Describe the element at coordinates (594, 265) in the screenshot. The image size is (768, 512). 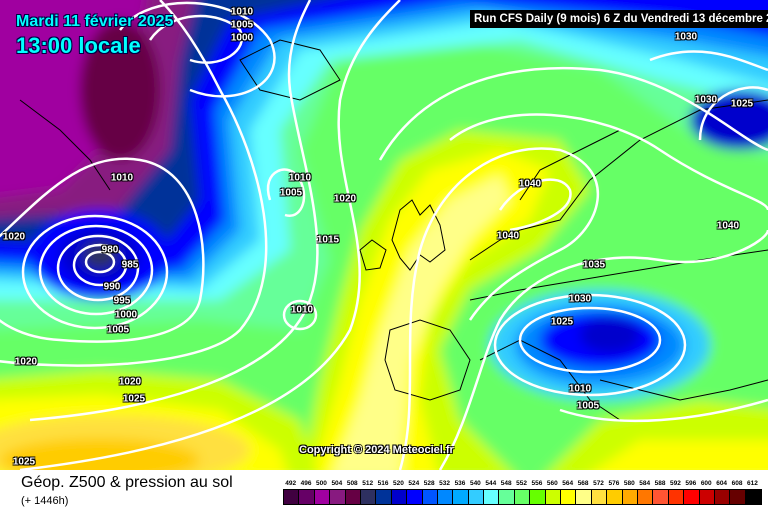
I see `pressure-label: 1035` at that location.